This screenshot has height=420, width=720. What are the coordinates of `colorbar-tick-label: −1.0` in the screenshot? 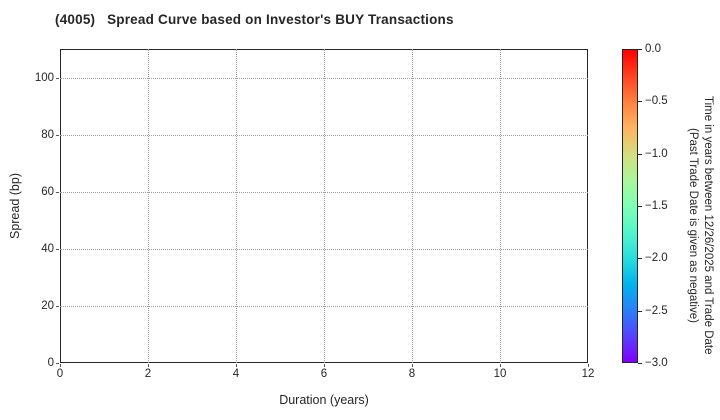 It's located at (656, 153).